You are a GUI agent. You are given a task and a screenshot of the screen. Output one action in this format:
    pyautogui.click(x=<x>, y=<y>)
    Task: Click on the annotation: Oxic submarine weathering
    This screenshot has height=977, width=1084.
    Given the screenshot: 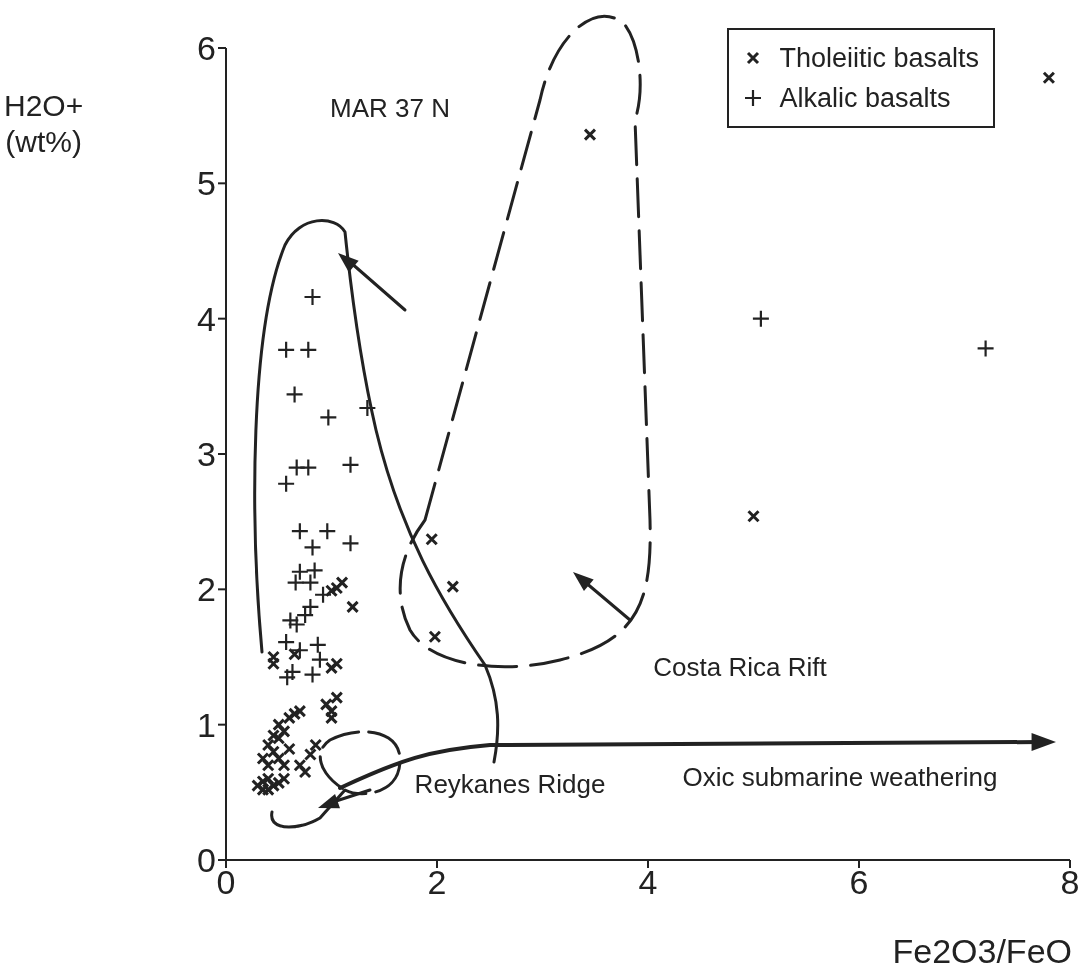 What is the action you would take?
    pyautogui.click(x=840, y=777)
    